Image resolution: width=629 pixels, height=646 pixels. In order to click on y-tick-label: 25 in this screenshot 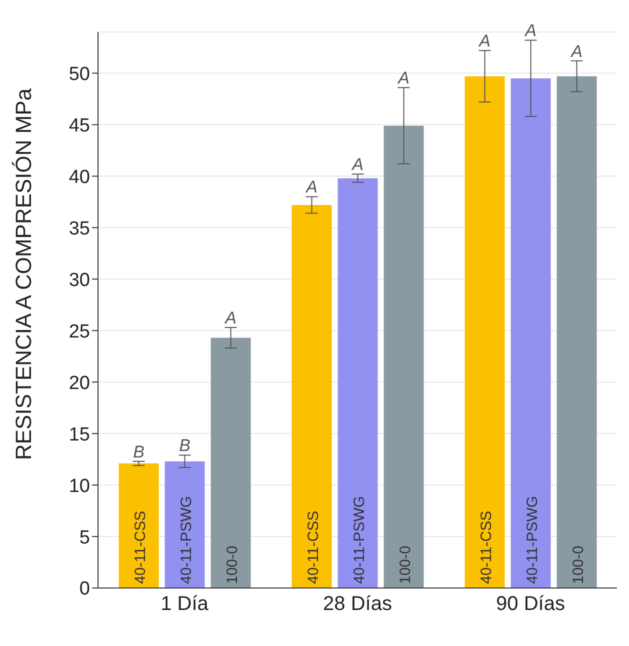, I will do `click(79, 331)`.